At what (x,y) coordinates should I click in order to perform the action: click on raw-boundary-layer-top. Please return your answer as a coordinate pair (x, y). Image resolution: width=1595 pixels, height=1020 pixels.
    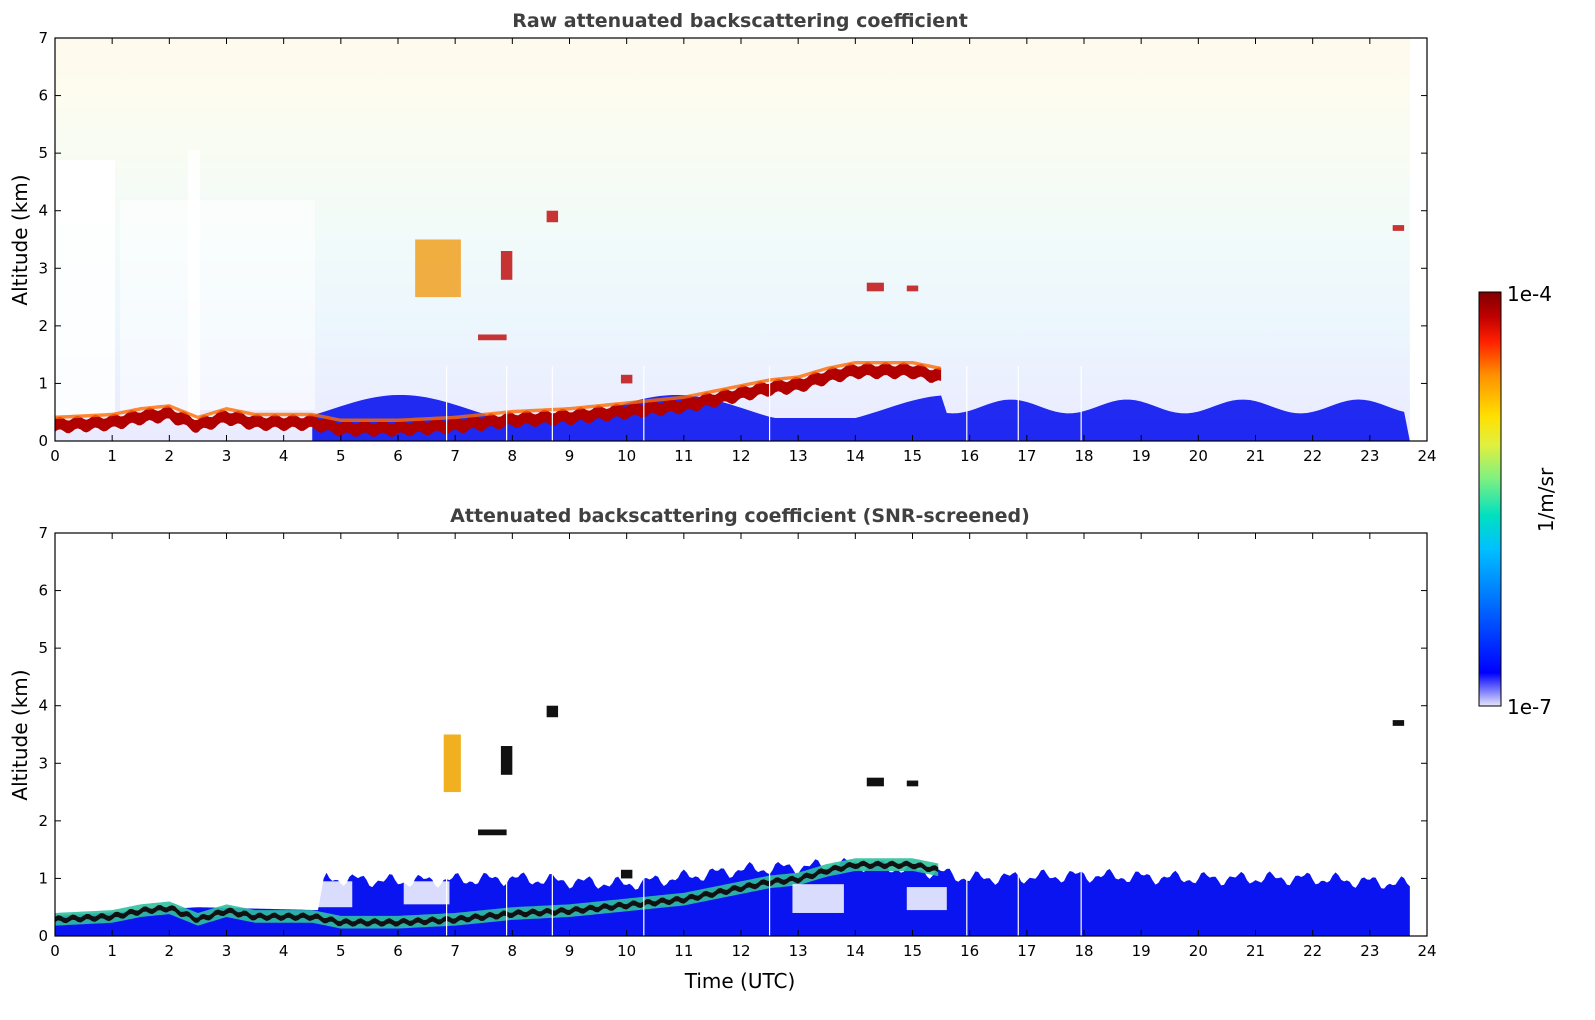
    Looking at the image, I should click on (498, 399).